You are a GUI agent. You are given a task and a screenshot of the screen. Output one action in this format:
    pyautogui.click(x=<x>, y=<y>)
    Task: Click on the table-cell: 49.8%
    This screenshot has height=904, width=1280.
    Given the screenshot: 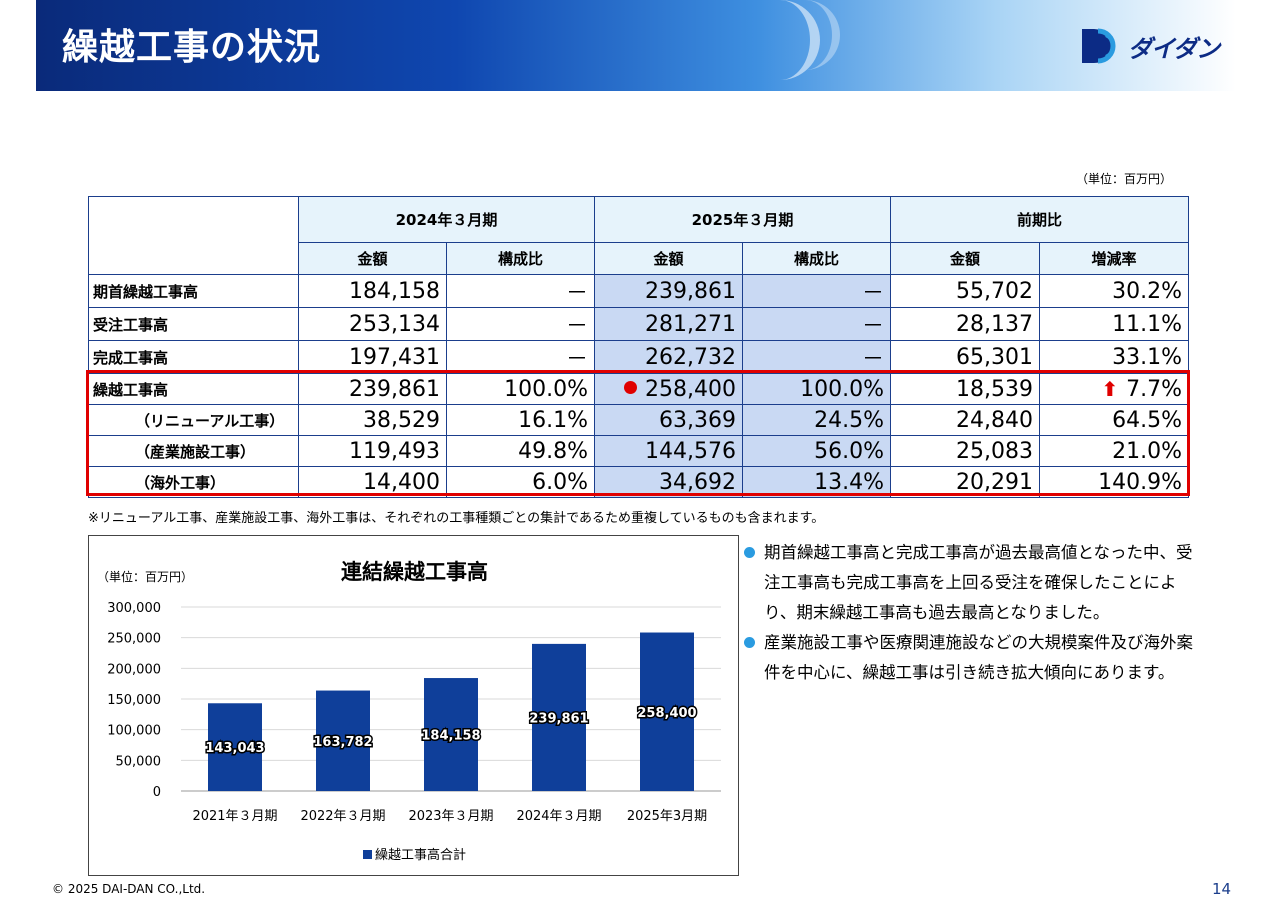 What is the action you would take?
    pyautogui.click(x=520, y=451)
    